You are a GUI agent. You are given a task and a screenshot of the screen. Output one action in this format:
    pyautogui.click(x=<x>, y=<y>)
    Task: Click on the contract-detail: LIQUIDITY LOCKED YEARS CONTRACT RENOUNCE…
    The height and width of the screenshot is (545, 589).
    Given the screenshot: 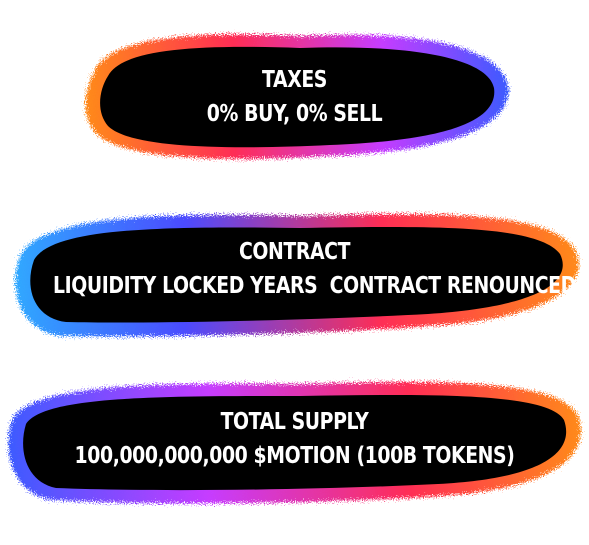 What is the action you would take?
    pyautogui.click(x=314, y=286)
    